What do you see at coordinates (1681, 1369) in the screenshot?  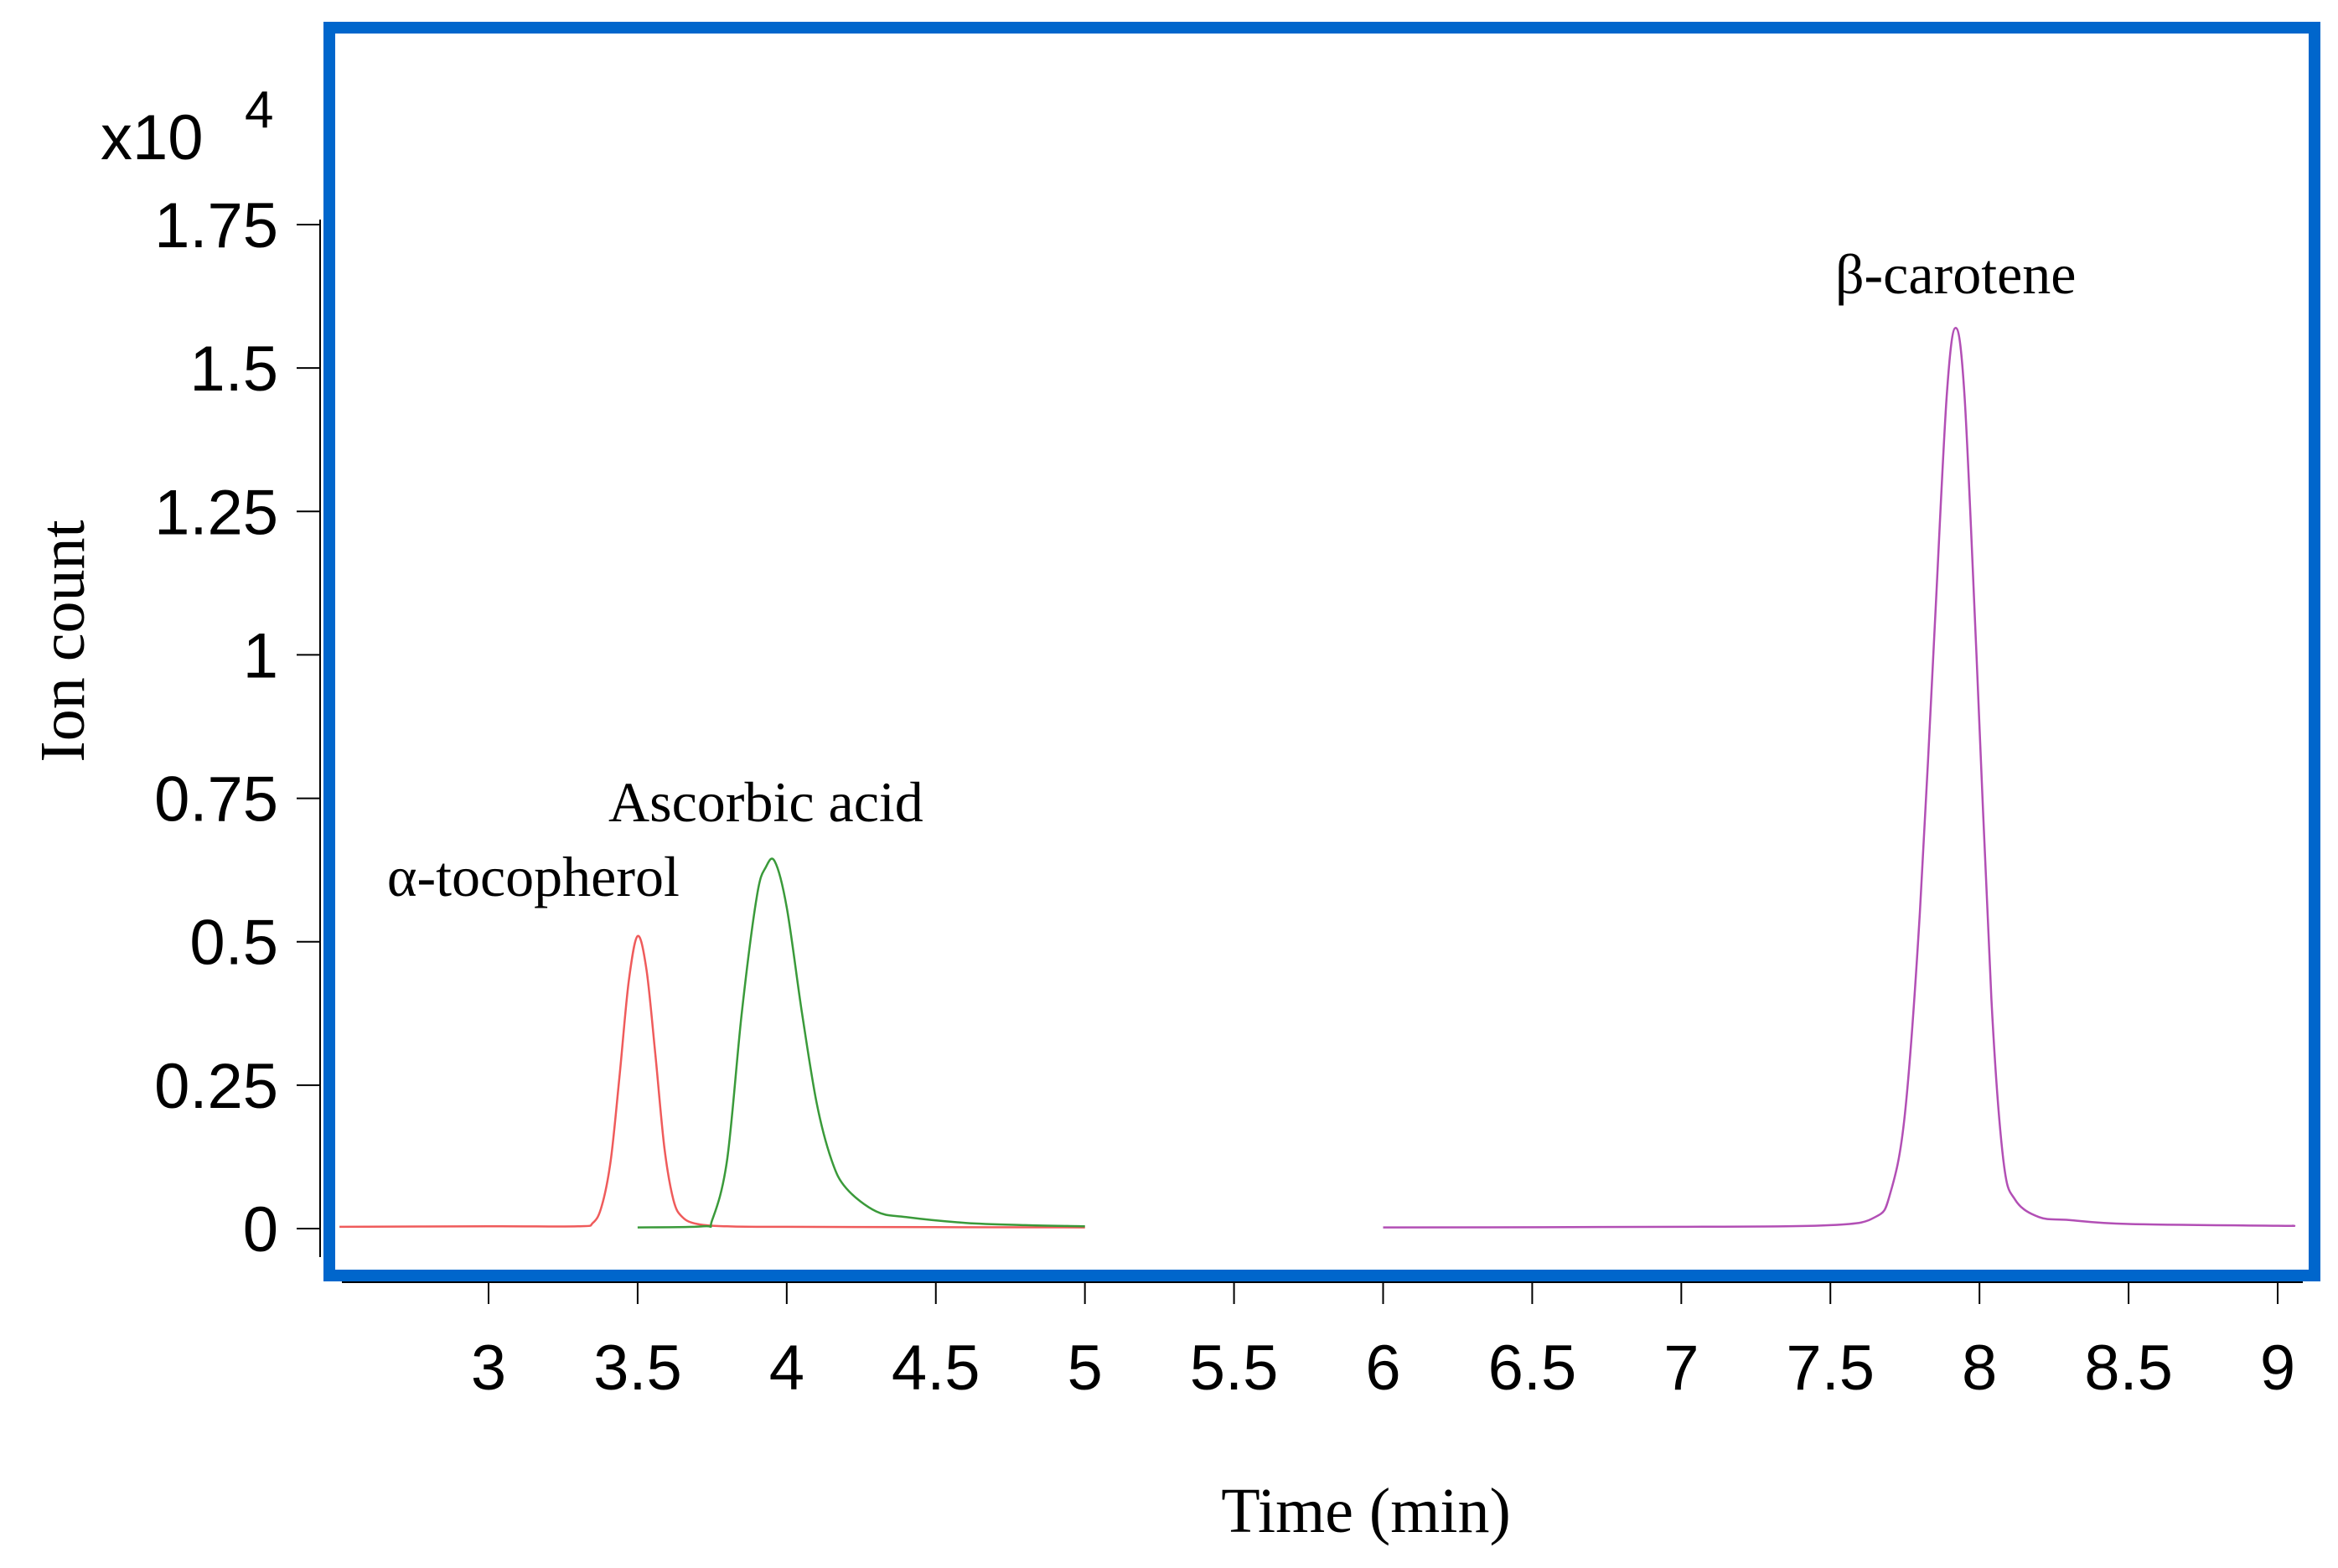 I see `x-tick-label: 7` at bounding box center [1681, 1369].